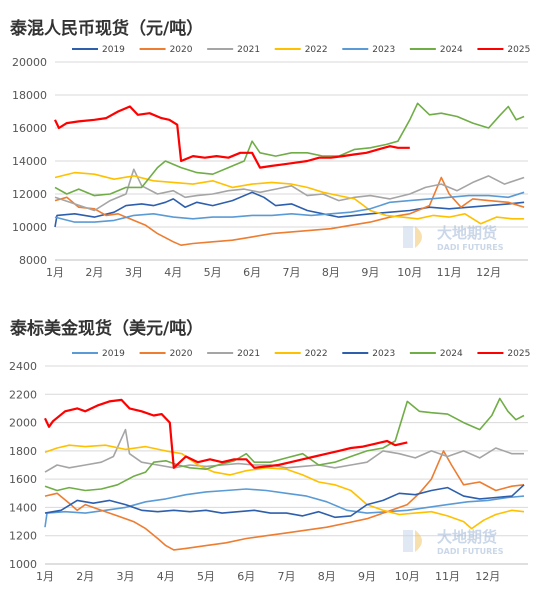 The image size is (550, 601). I want to click on y-tick-label: 20000, so click(29, 62).